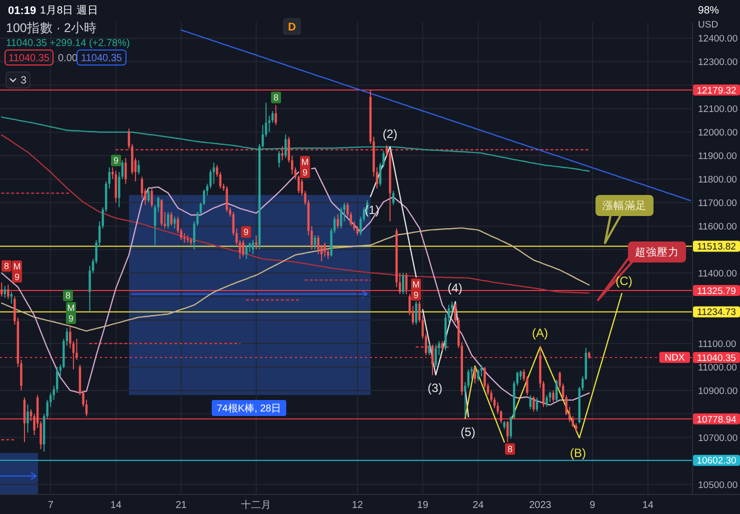 The image size is (740, 514). I want to click on y-tick-label: 11100.00, so click(717, 344).